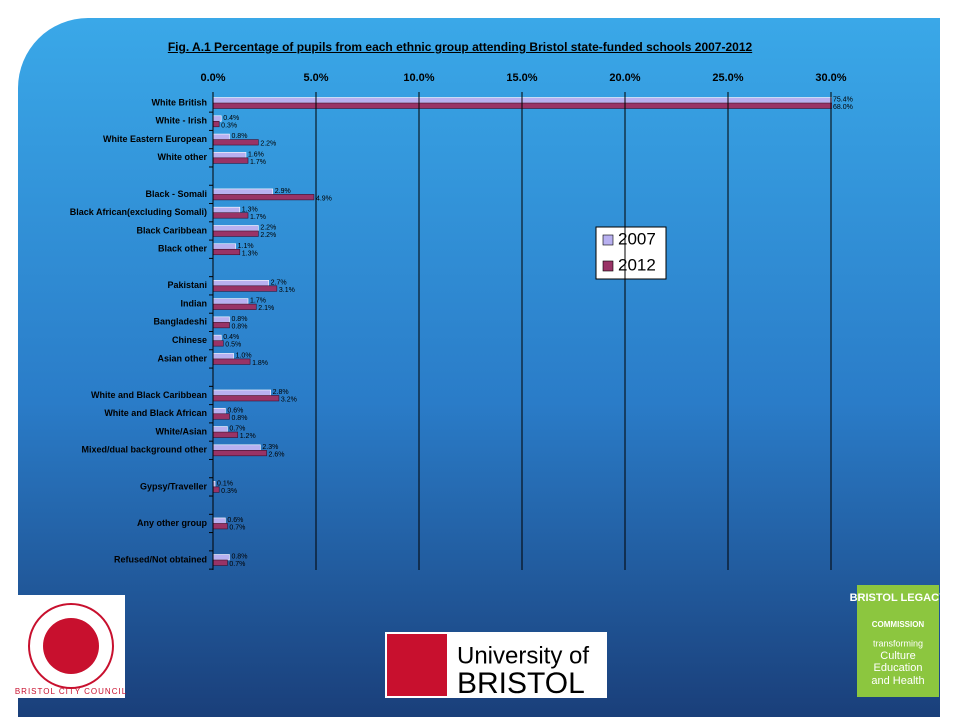  I want to click on y-tick-label: Black Caribbean, so click(171, 230).